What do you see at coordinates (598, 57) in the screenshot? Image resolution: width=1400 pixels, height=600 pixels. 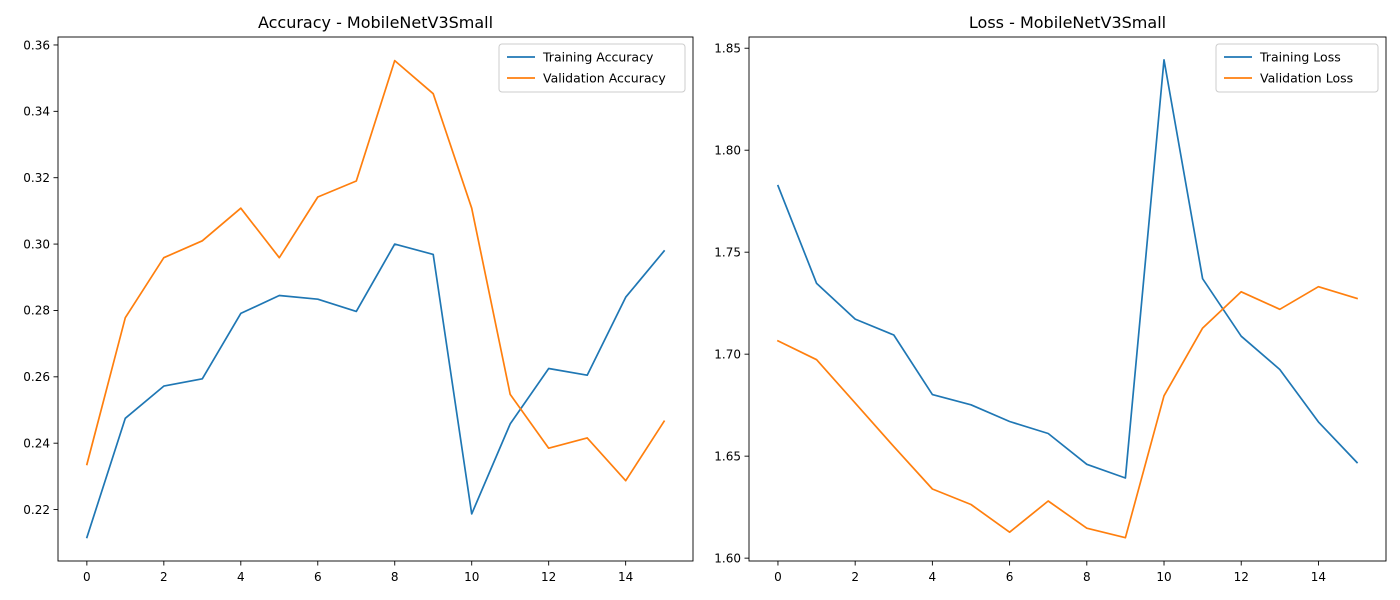 I see `legend-label-0: Training Accuracy` at bounding box center [598, 57].